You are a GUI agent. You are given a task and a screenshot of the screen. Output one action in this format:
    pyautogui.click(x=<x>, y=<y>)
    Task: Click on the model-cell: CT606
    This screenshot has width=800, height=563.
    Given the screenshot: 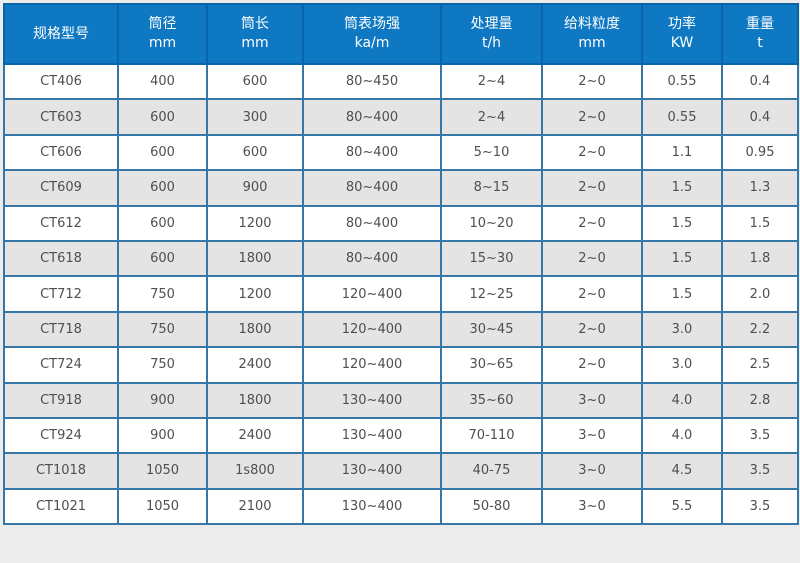 What is the action you would take?
    pyautogui.click(x=61, y=152)
    